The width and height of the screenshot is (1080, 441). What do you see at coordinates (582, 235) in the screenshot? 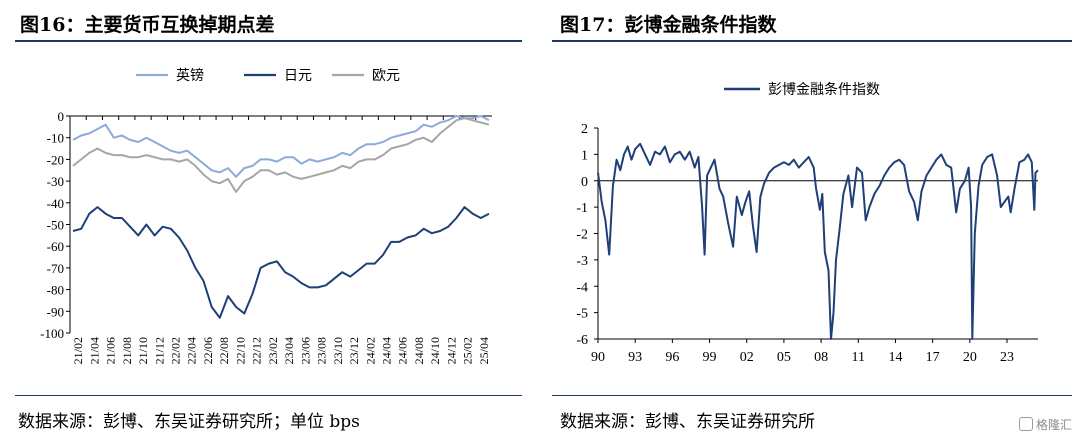
I see `y-tick-label: -2` at bounding box center [582, 235].